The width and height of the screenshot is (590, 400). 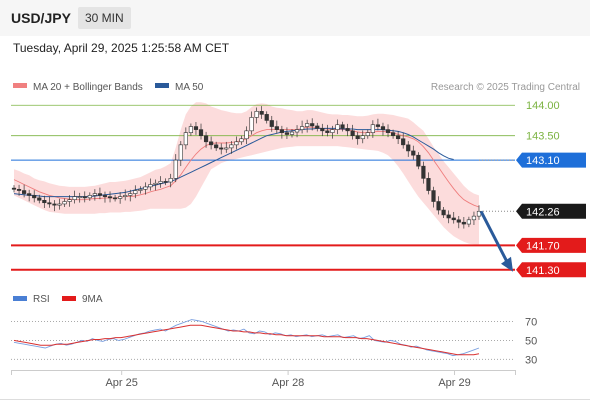 I want to click on forecast-arrow-head, so click(x=507, y=264).